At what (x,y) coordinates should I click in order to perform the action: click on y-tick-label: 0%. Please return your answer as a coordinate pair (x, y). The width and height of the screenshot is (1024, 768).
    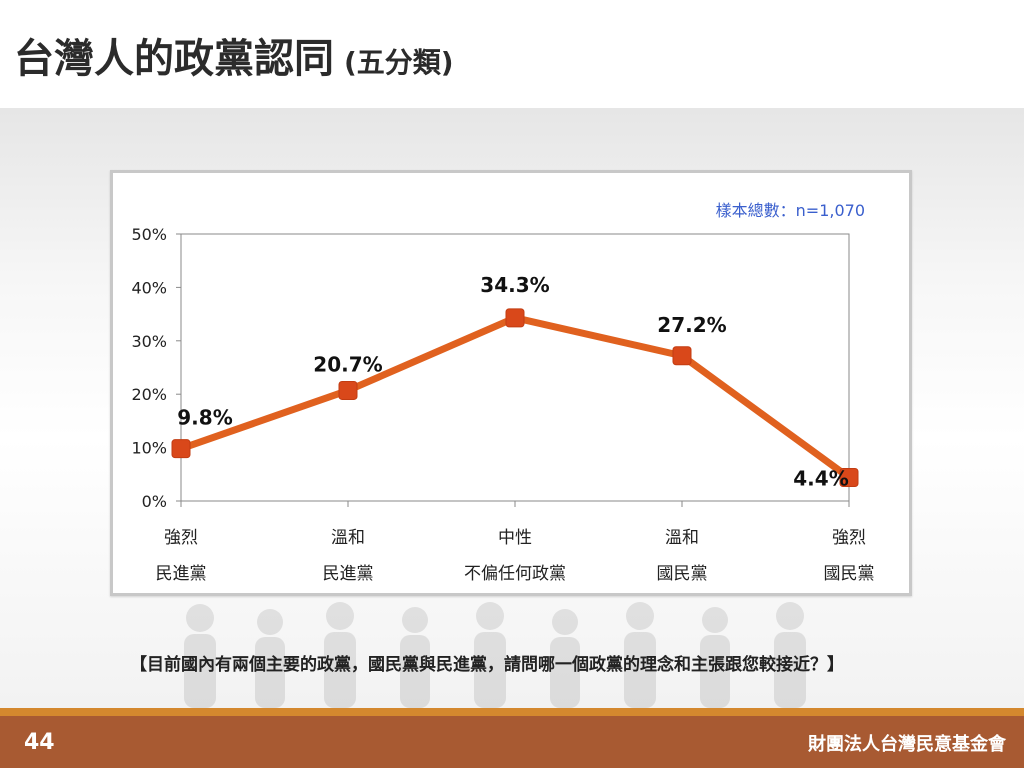
    Looking at the image, I should click on (154, 501).